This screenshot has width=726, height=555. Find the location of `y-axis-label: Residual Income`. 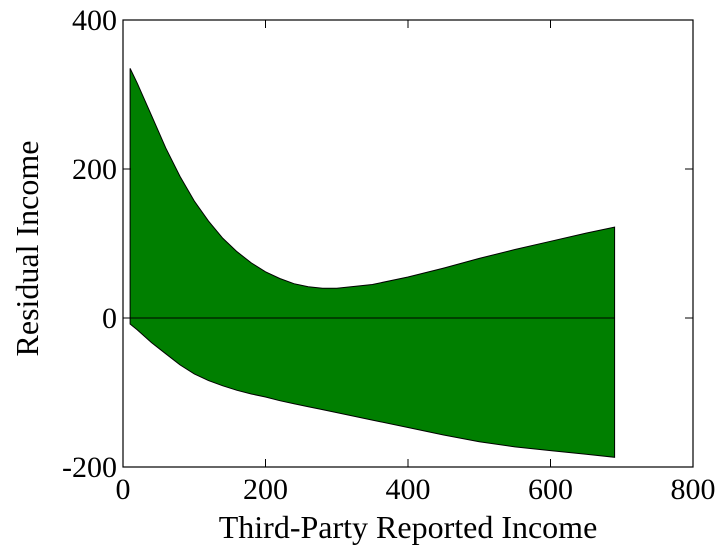

y-axis-label: Residual Income is located at coordinates (27, 249).